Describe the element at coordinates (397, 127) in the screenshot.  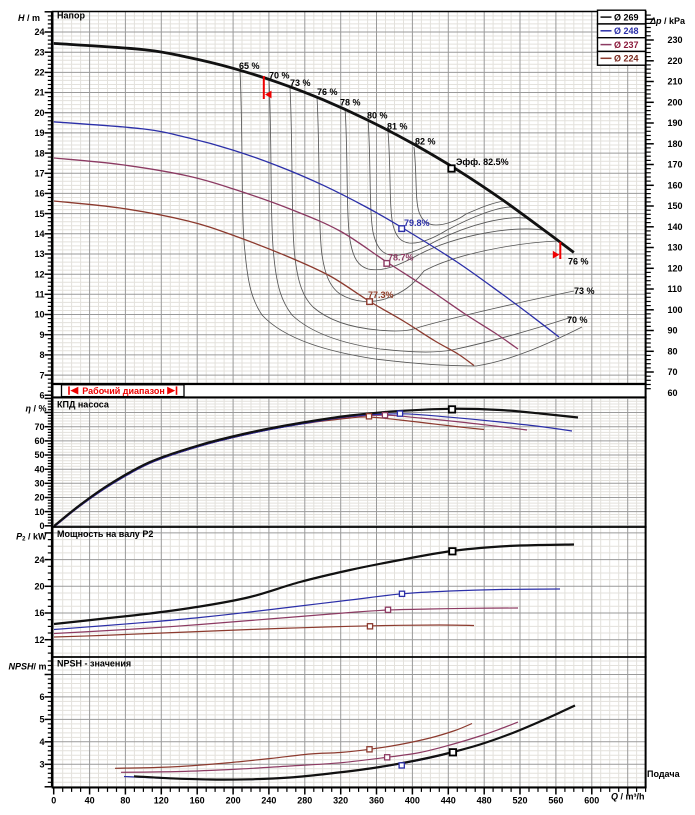
I see `svg-text: 81 %` at that location.